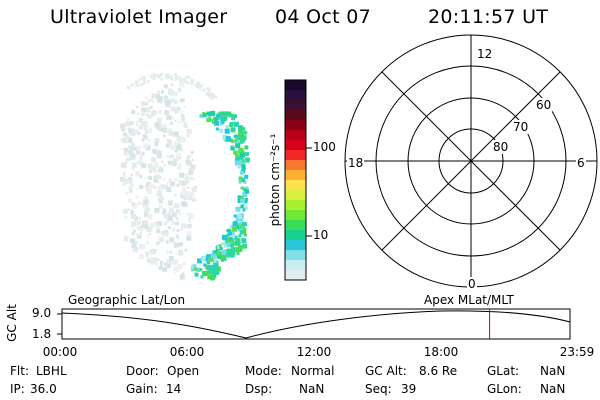 The width and height of the screenshot is (600, 400). What do you see at coordinates (139, 17) in the screenshot?
I see `instrument-title: Ultraviolet Imager` at bounding box center [139, 17].